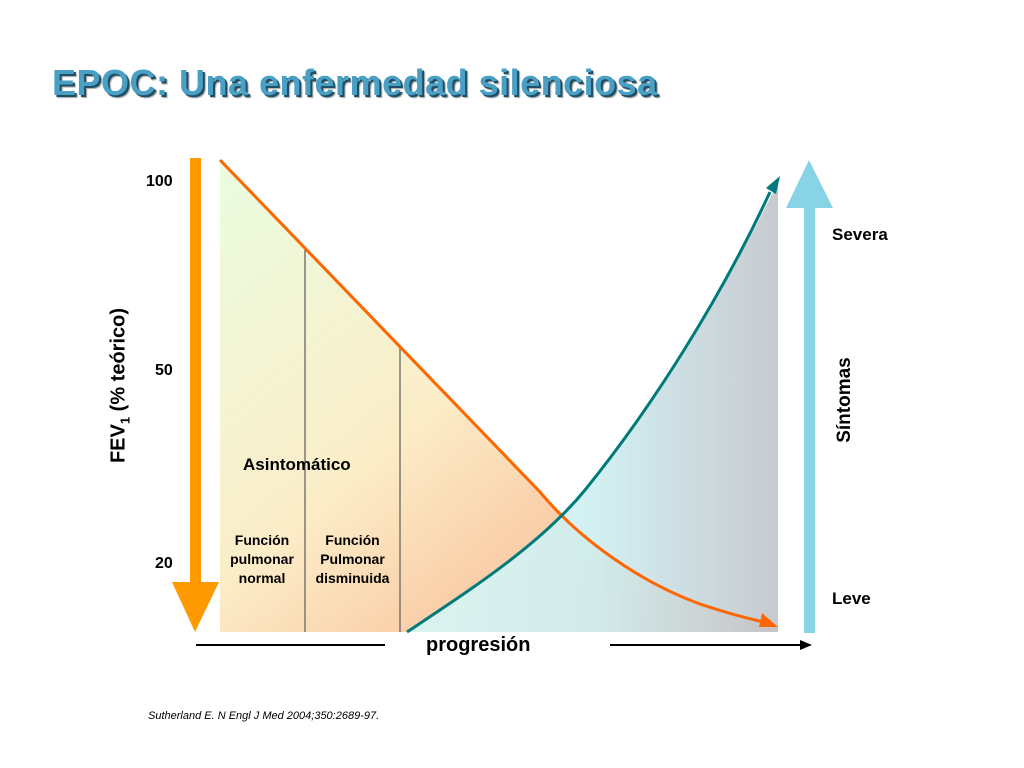 Image resolution: width=1024 pixels, height=768 pixels. What do you see at coordinates (806, 645) in the screenshot?
I see `progression-arrowhead` at bounding box center [806, 645].